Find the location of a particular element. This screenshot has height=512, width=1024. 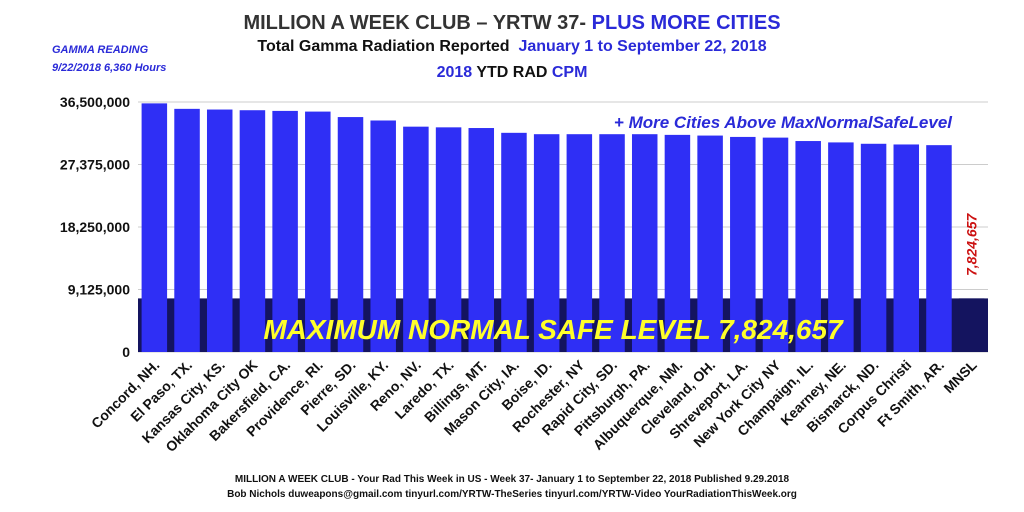

unit-cpm: CPM is located at coordinates (569, 72).